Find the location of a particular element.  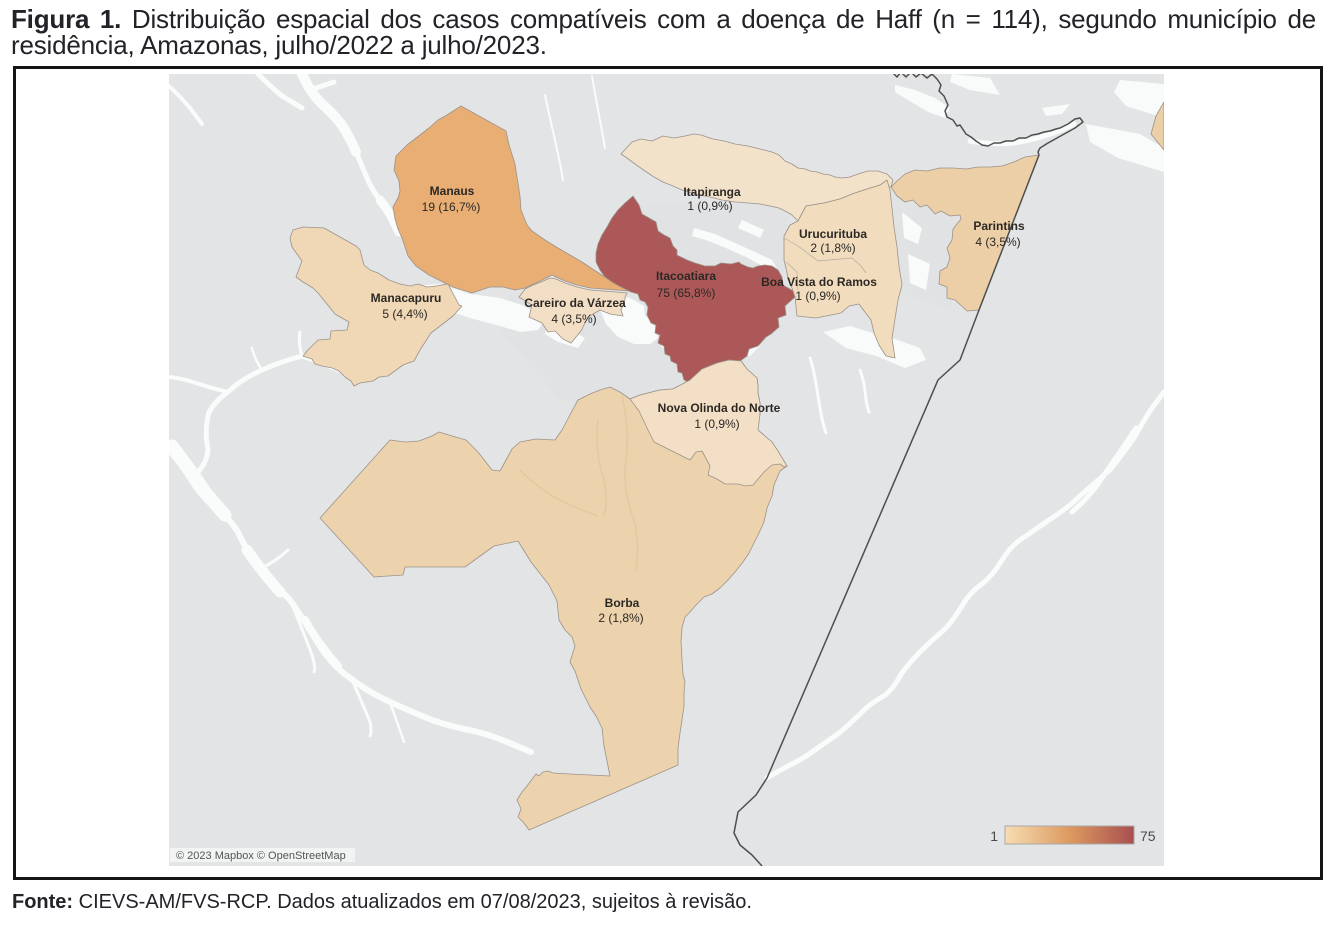

svg-text: Boa Vista do Ramos is located at coordinates (819, 282).